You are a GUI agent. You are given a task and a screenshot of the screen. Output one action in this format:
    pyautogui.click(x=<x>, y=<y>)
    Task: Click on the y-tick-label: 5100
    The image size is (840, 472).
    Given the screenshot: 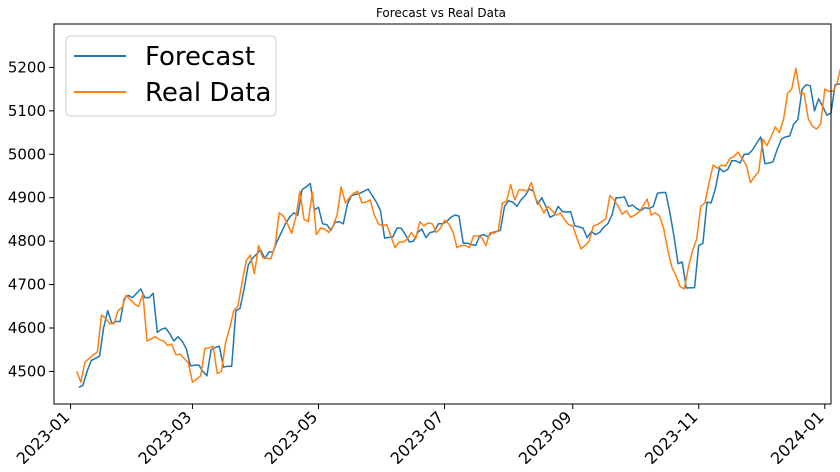 What is the action you would take?
    pyautogui.click(x=27, y=111)
    